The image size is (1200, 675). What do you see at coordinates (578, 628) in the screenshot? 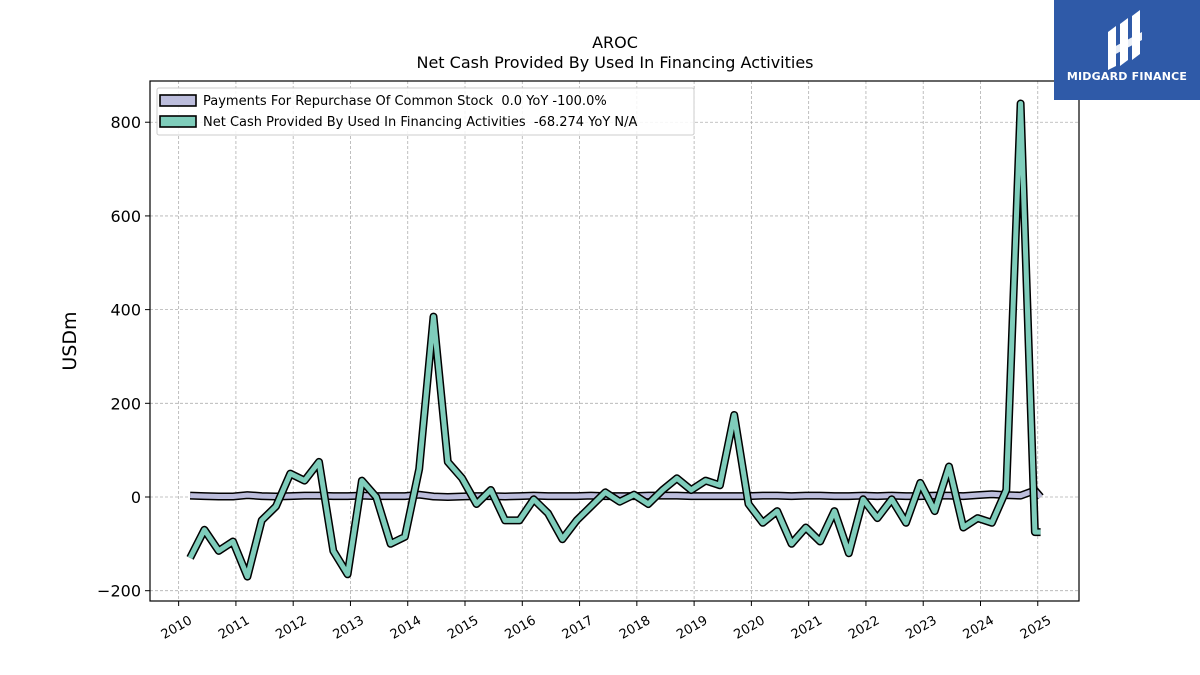
I see `x-tick-label: 2017` at bounding box center [578, 628].